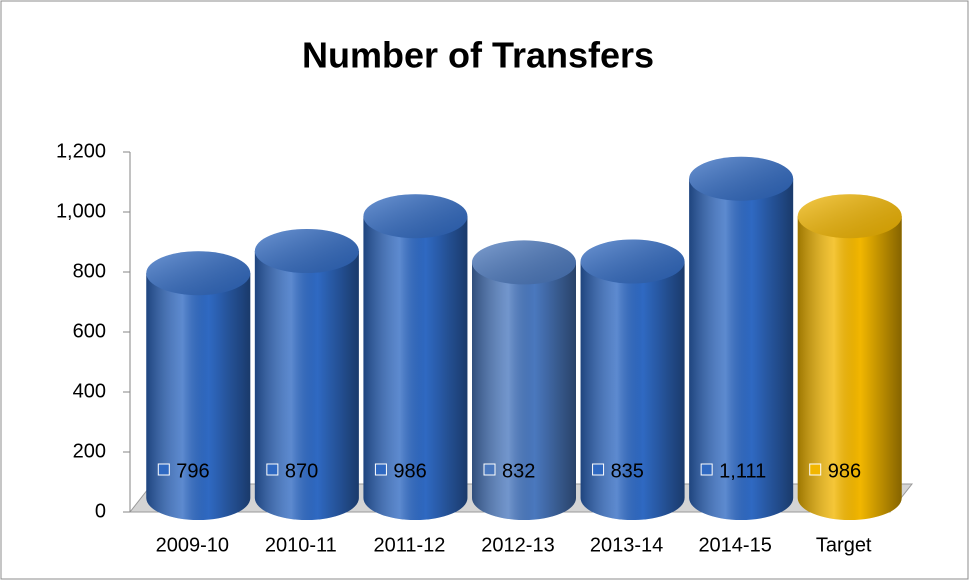  What do you see at coordinates (89, 331) in the screenshot?
I see `y-tick-label: 600` at bounding box center [89, 331].